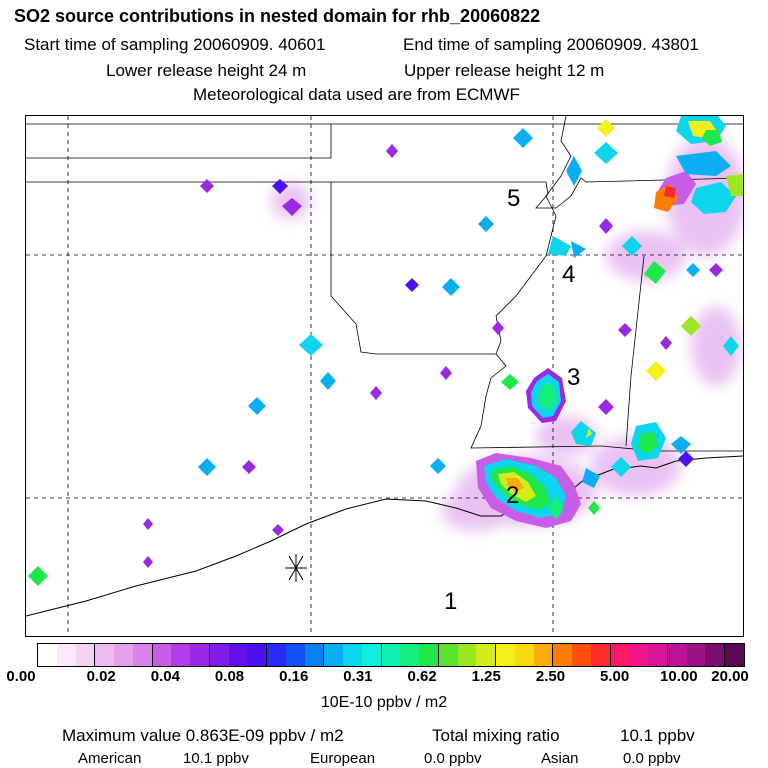  Describe the element at coordinates (550, 676) in the screenshot. I see `color-scale-tick-label: 2.50` at that location.